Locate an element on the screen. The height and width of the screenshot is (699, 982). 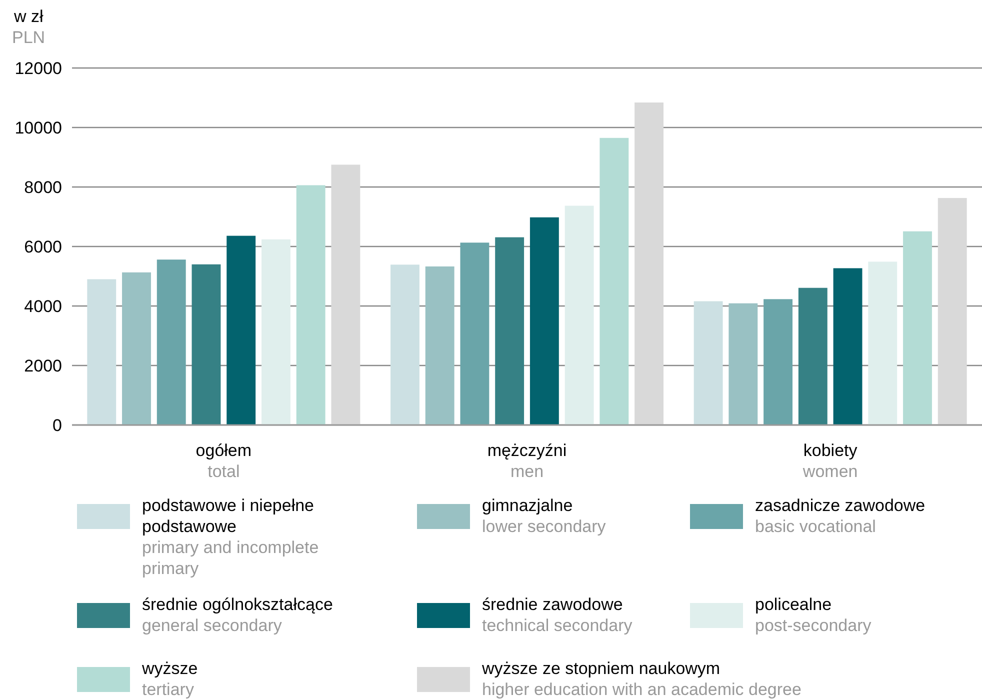
legend-label: policealne post-secondary is located at coordinates (813, 615).